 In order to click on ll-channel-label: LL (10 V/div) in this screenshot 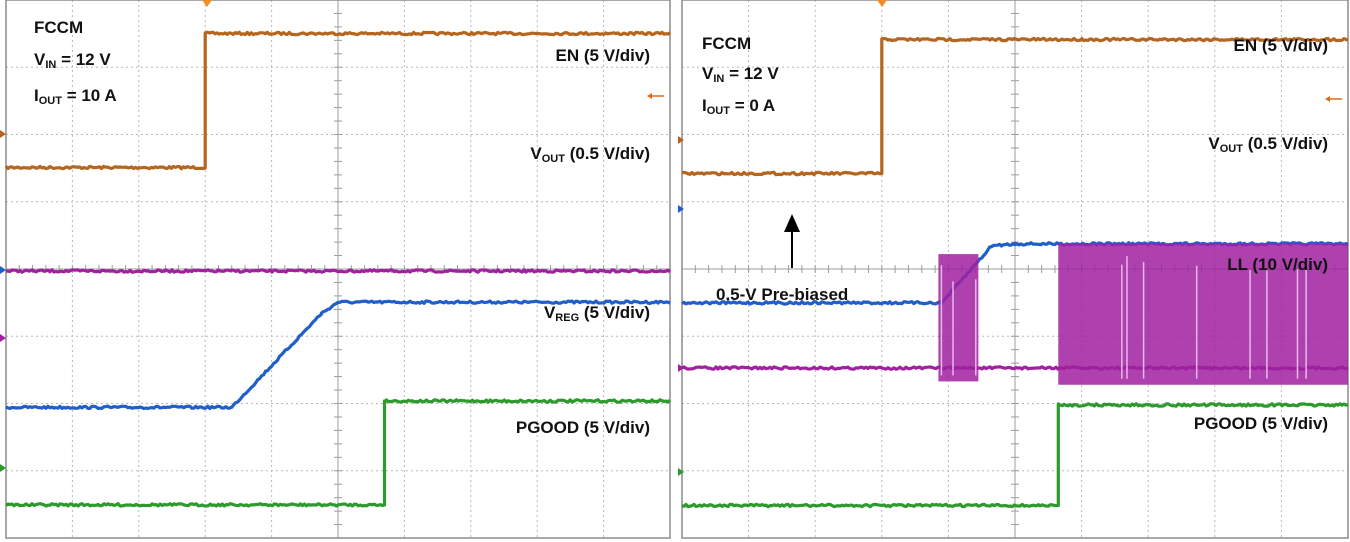, I will do `click(1277, 264)`.